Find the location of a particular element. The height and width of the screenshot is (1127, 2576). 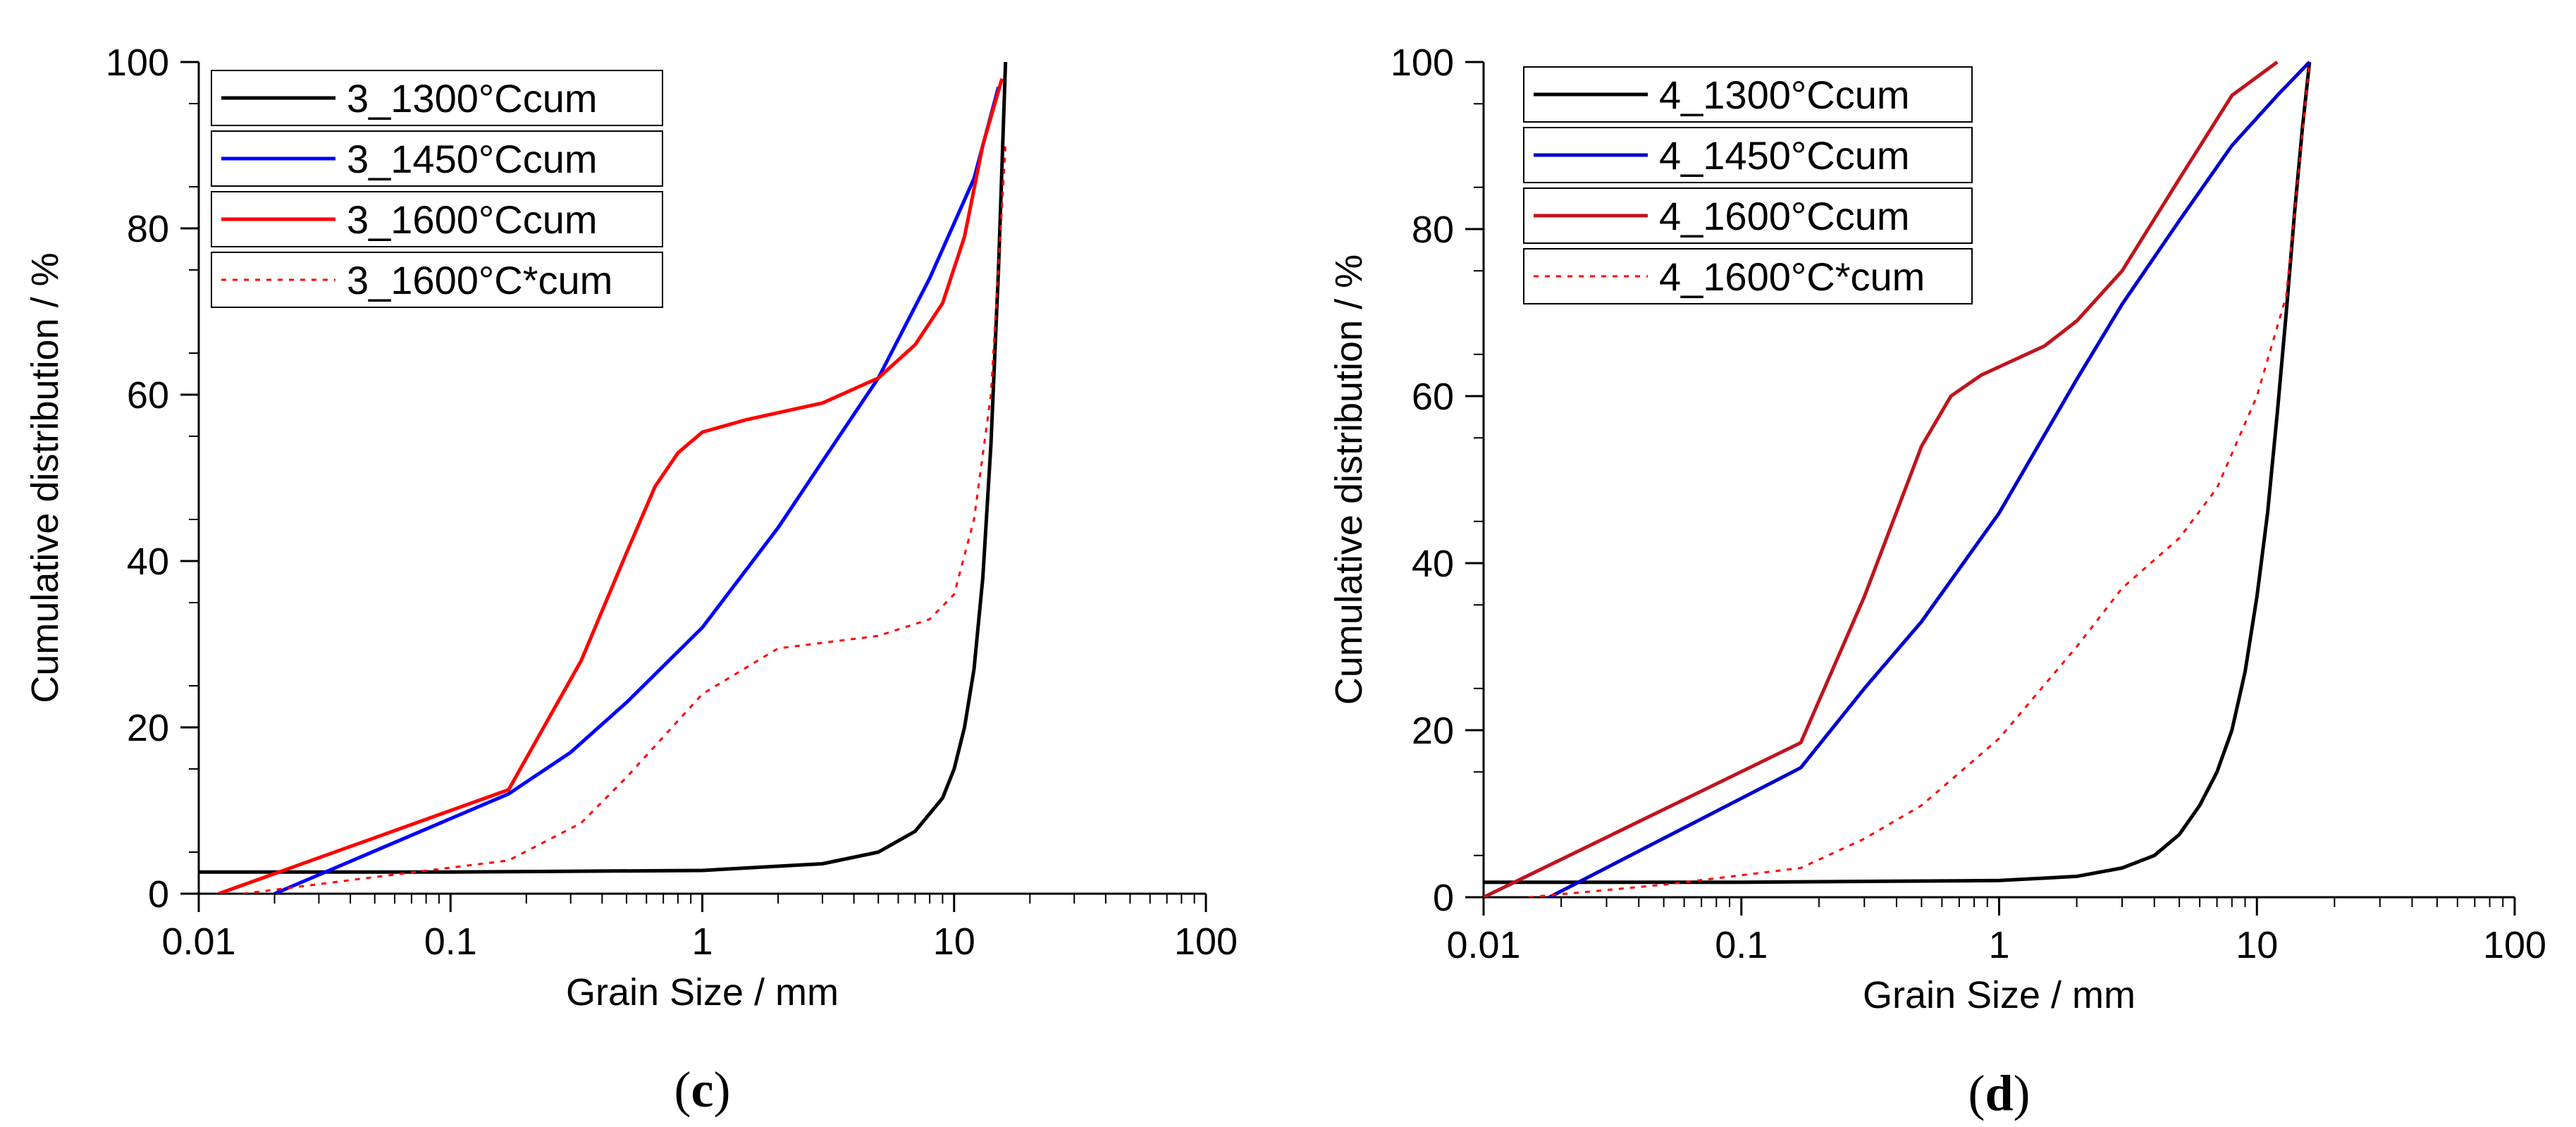

legend-label: 3_1600°C*cum is located at coordinates (479, 280).